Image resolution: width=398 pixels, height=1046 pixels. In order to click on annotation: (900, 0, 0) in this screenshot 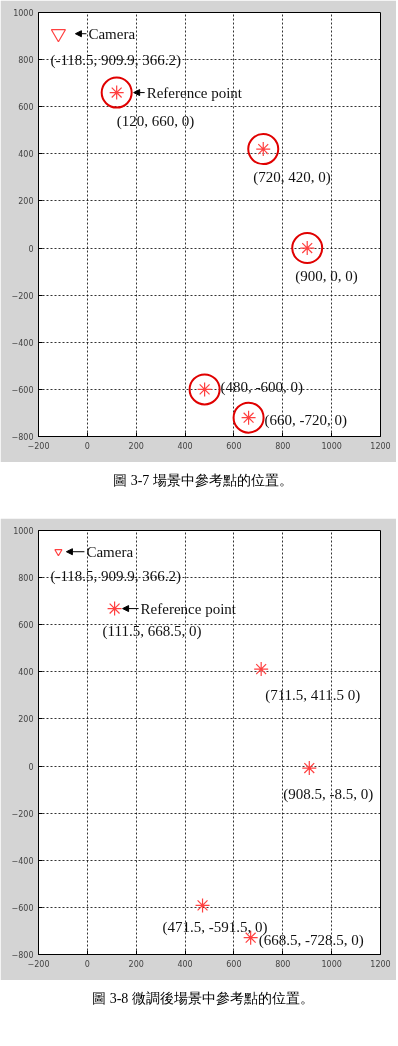, I will do `click(326, 277)`.